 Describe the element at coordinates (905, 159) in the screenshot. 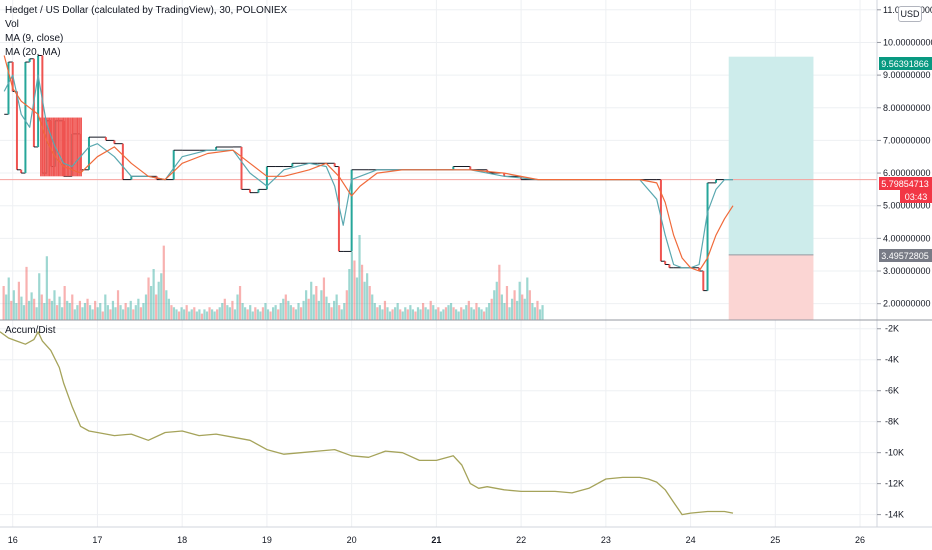

I see `price-tags: 9.56391866 5.79854713 03:43 3.49572805` at that location.